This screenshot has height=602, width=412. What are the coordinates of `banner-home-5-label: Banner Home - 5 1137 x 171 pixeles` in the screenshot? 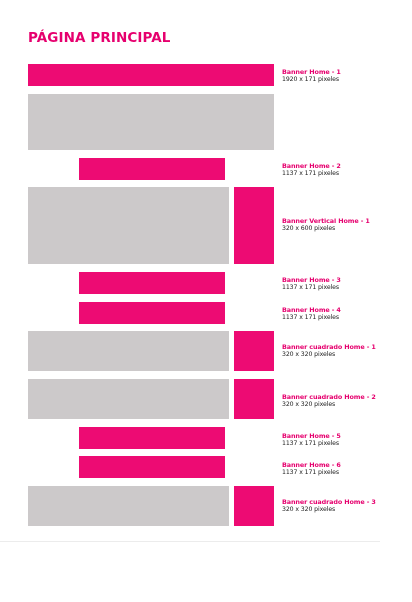 It's located at (311, 440).